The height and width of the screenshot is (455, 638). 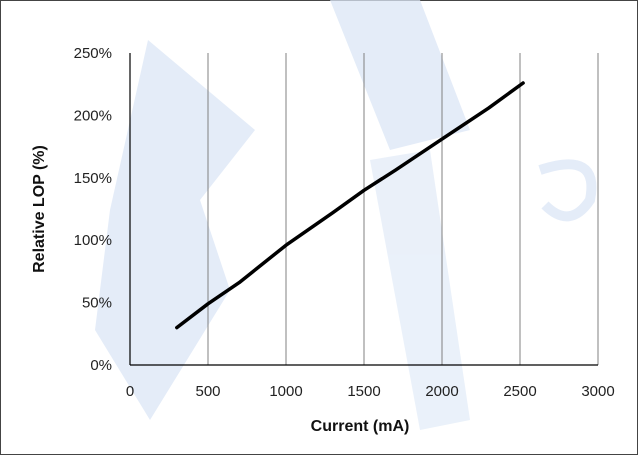 I want to click on y-axis-title: Relative LOP (%), so click(x=39, y=209).